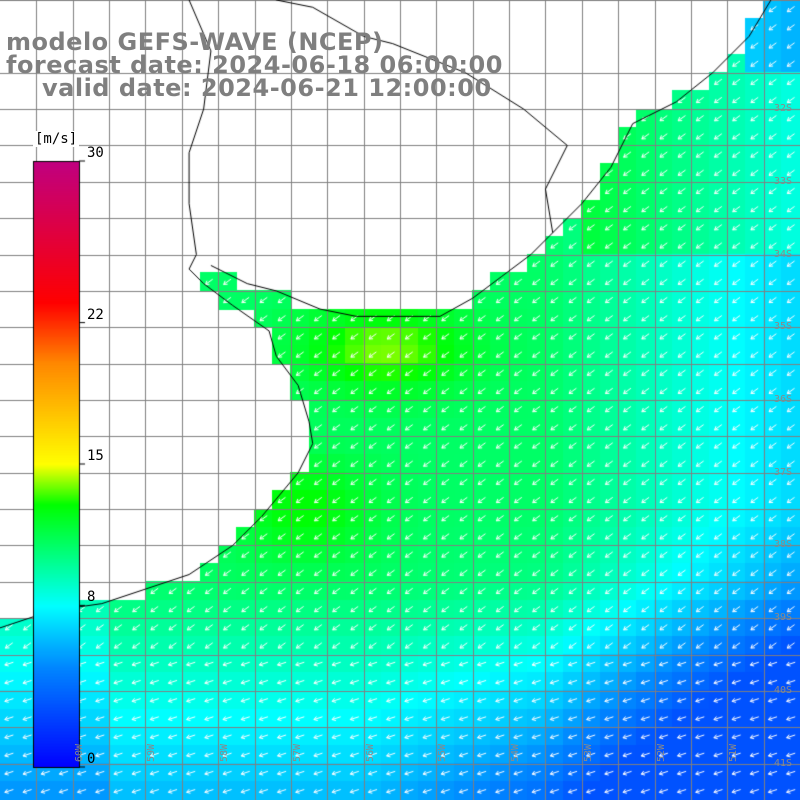 This screenshot has width=800, height=800. What do you see at coordinates (783, 327) in the screenshot?
I see `latitude-label: 35S` at bounding box center [783, 327].